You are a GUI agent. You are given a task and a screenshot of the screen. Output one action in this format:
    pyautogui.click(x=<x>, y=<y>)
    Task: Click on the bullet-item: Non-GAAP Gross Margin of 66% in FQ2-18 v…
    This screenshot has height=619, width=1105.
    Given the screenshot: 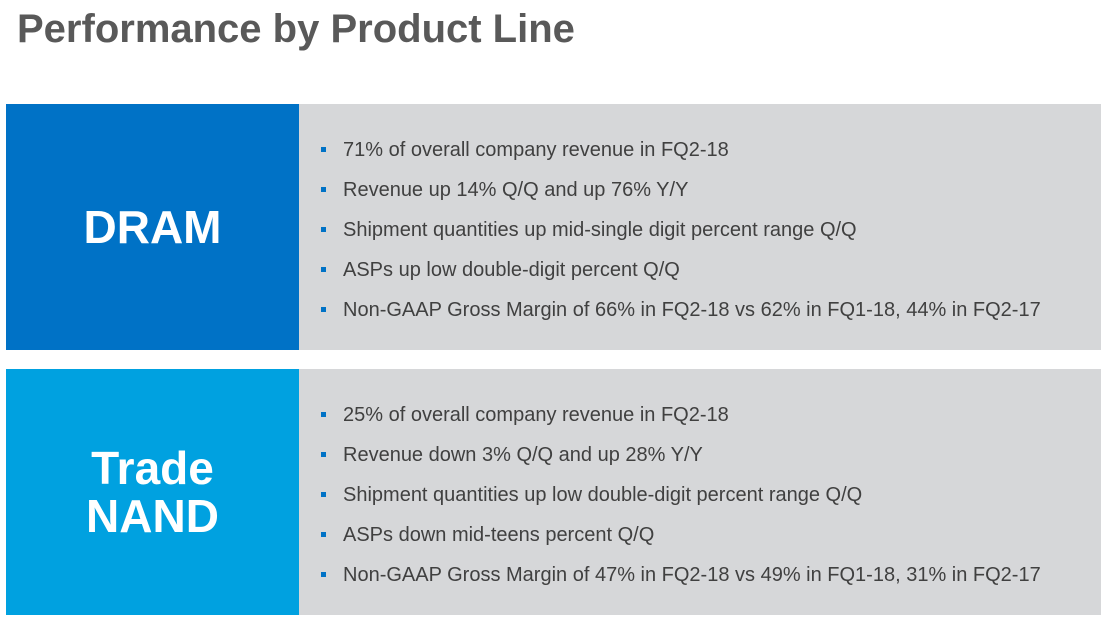 What is the action you would take?
    pyautogui.click(x=681, y=316)
    